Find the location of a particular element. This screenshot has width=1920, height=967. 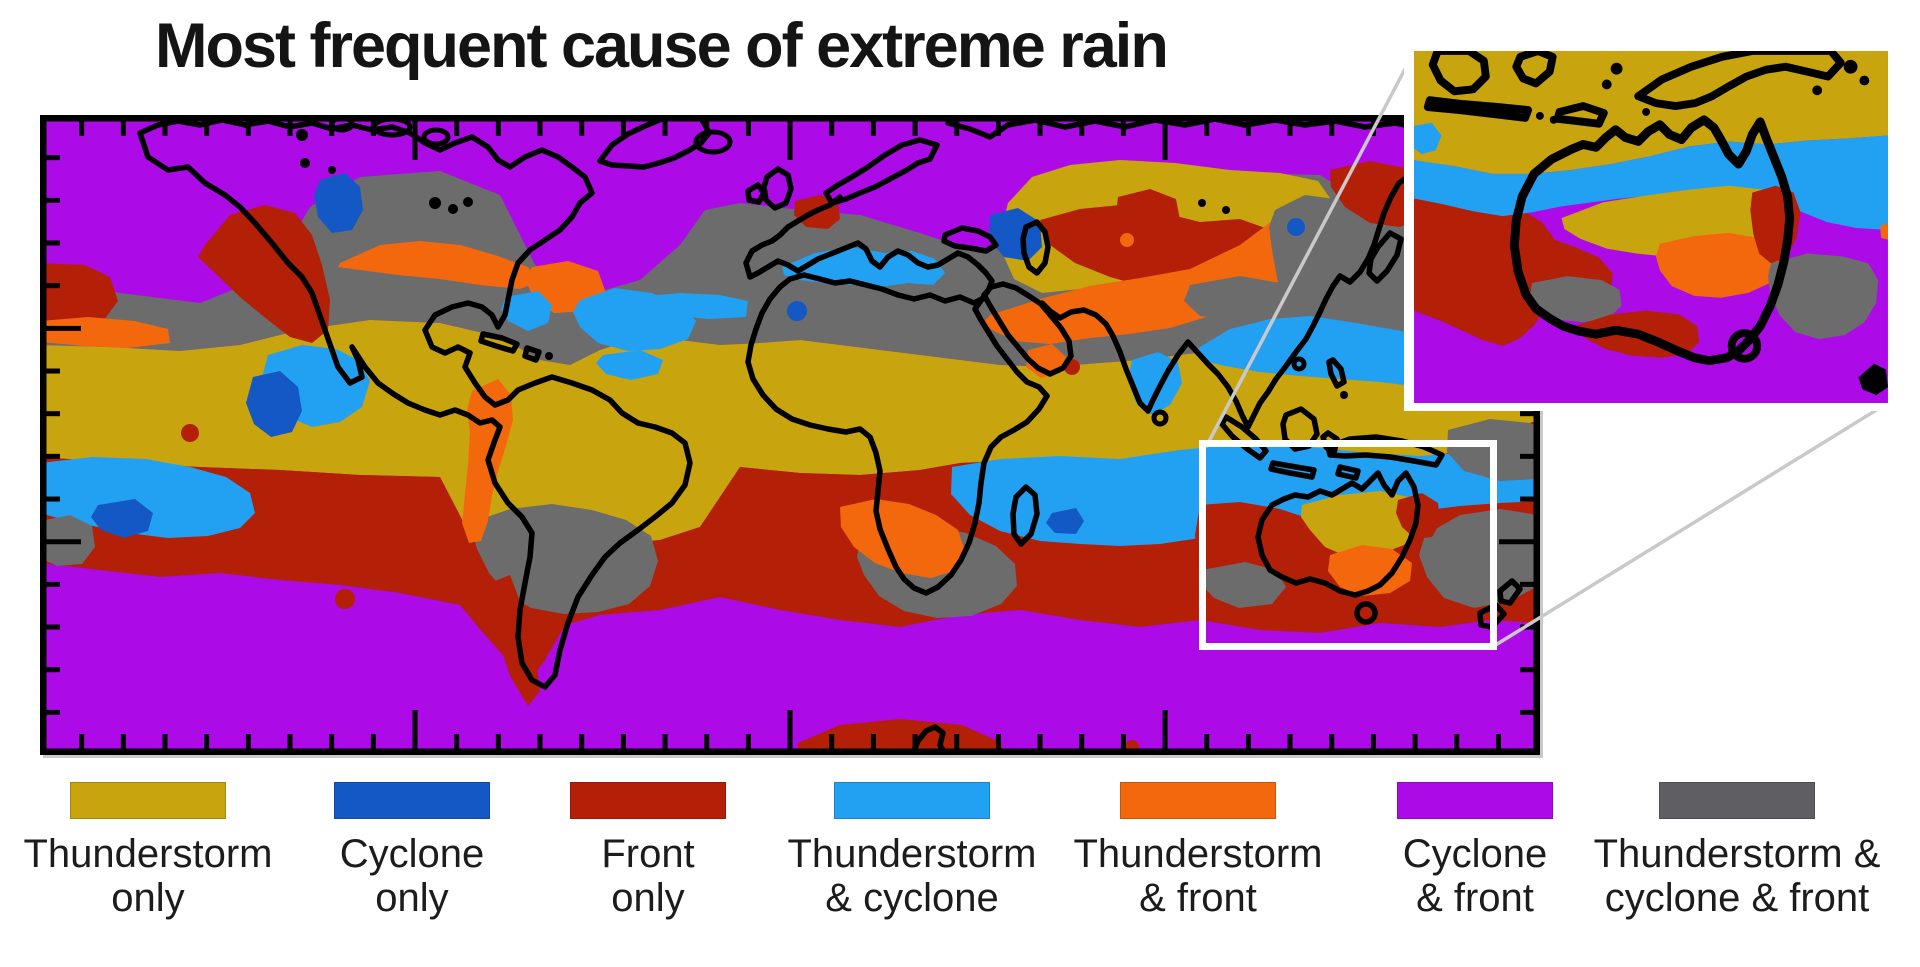

australia-inset-panel is located at coordinates (1651, 227).